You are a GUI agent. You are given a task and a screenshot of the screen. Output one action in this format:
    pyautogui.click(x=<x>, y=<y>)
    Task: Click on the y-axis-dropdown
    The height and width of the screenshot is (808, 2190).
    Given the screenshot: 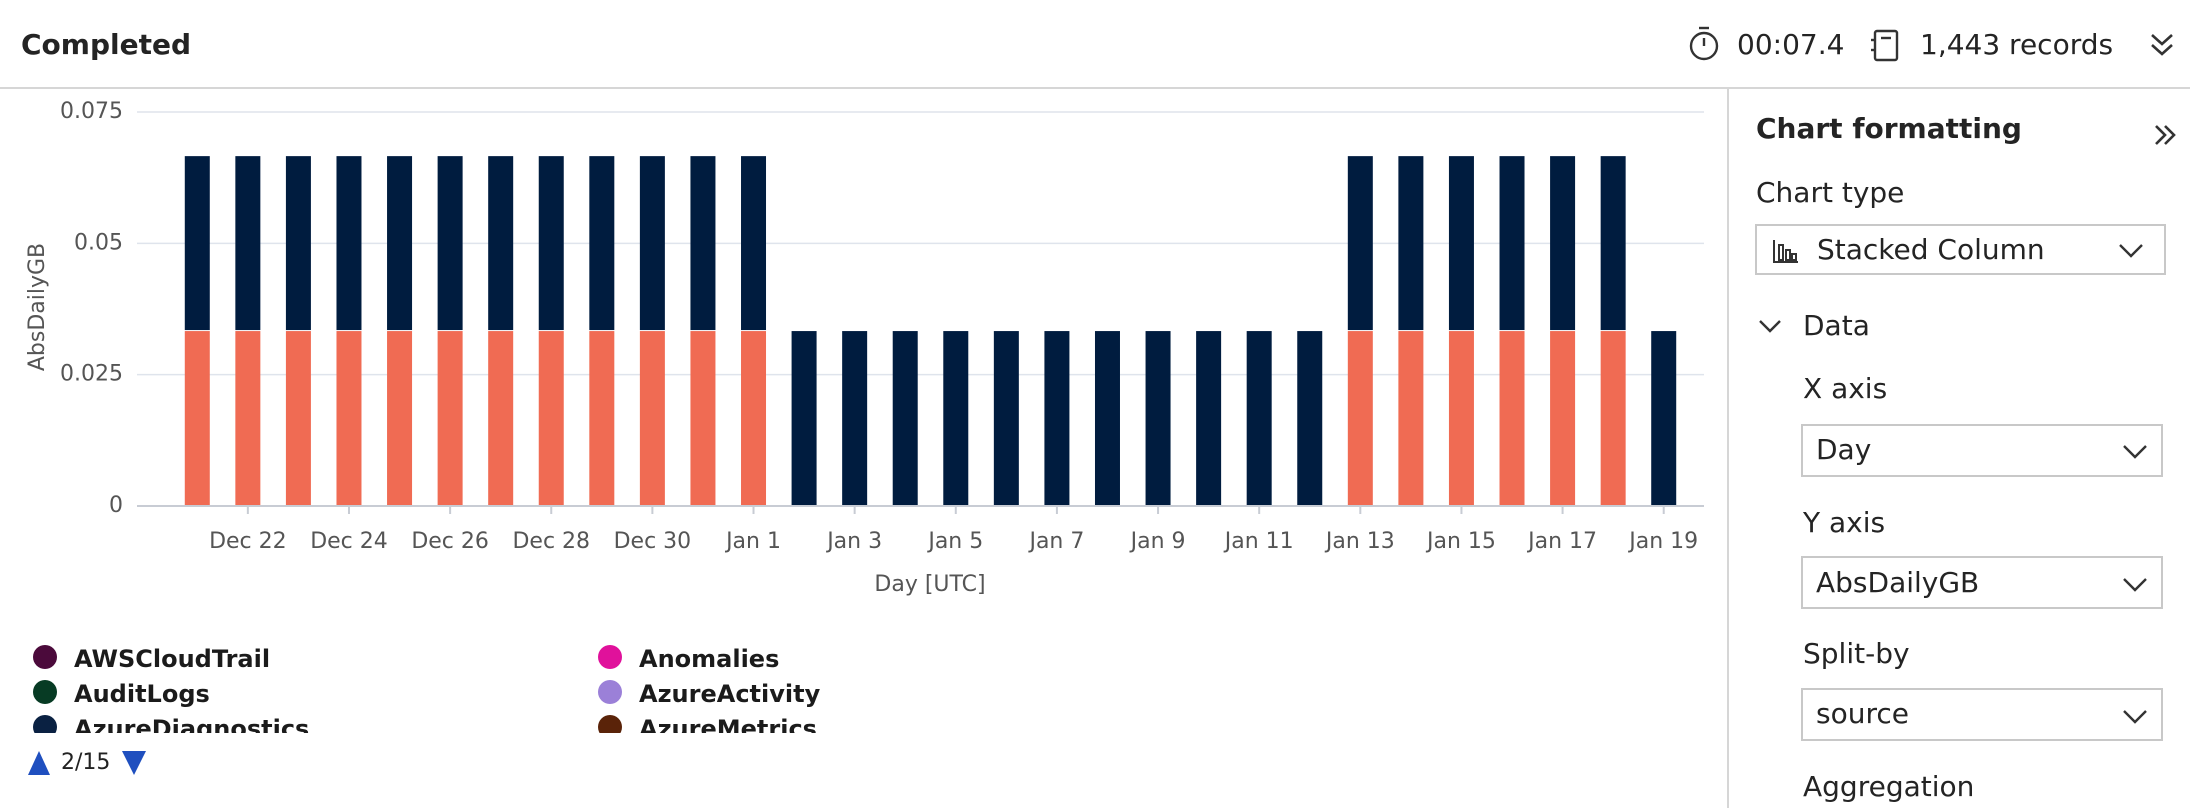 What is the action you would take?
    pyautogui.click(x=1982, y=582)
    